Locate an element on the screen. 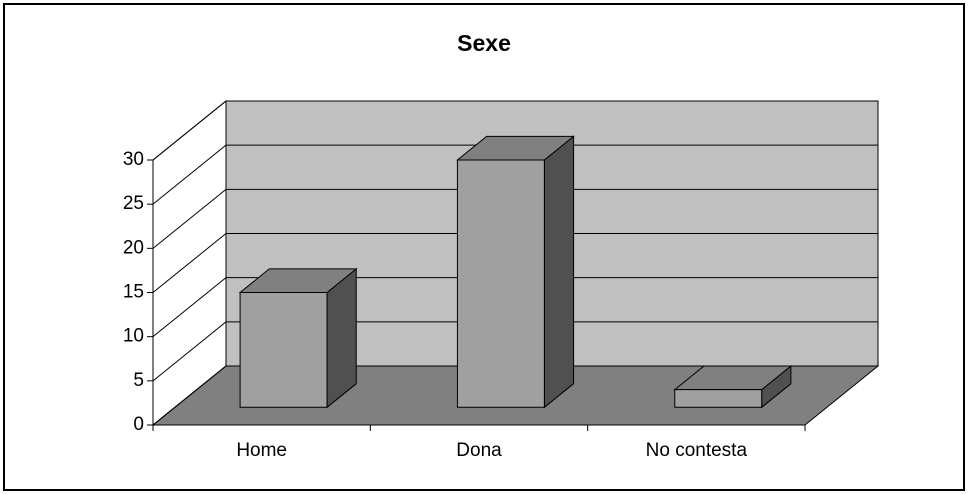  y-tick-label: 30 is located at coordinates (133, 159).